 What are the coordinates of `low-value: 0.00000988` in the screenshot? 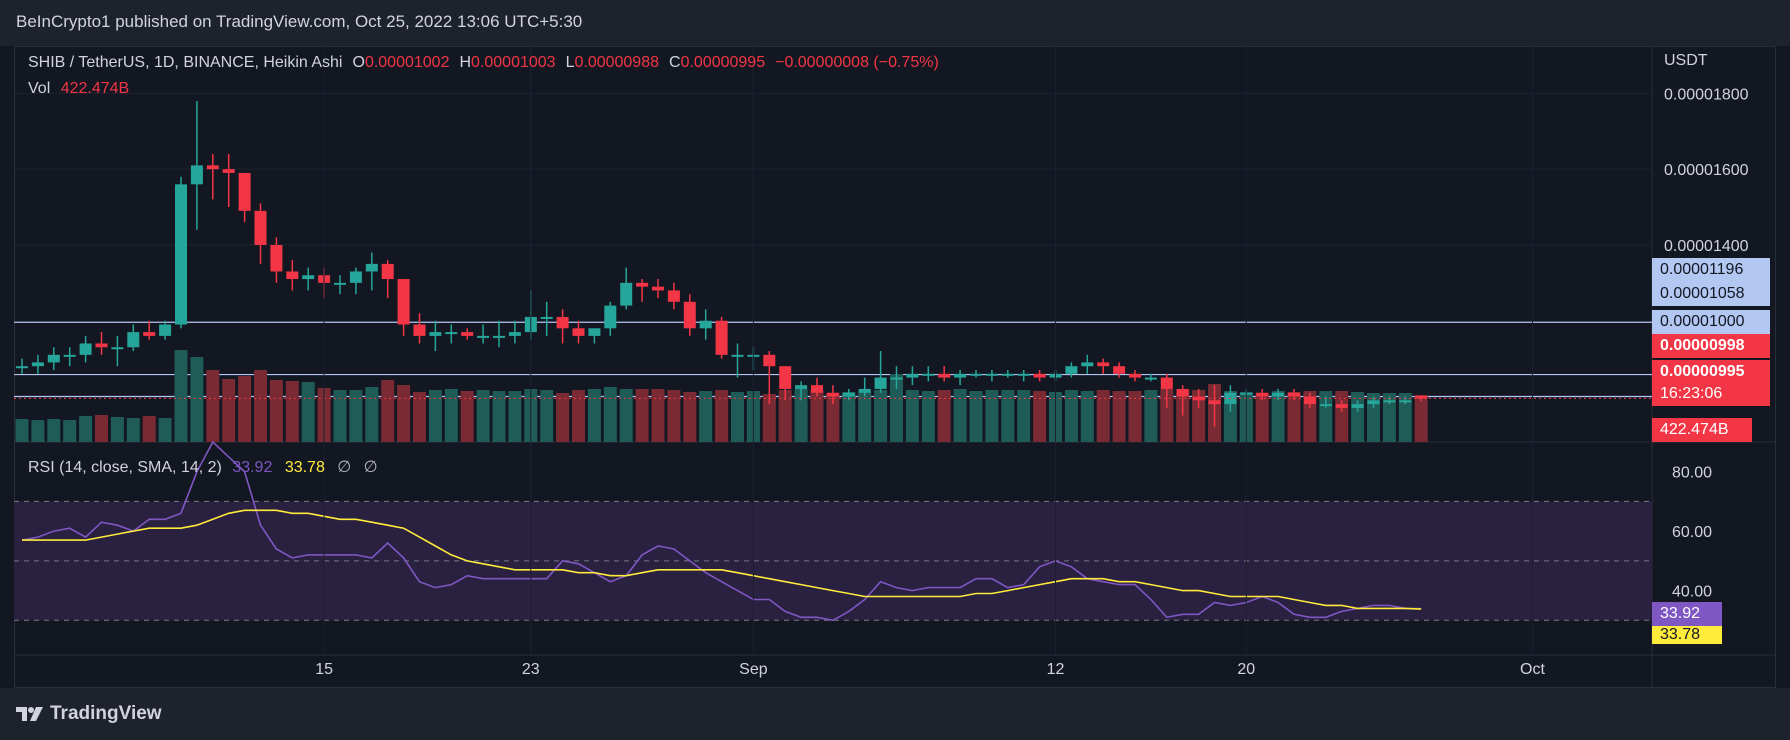 It's located at (616, 62).